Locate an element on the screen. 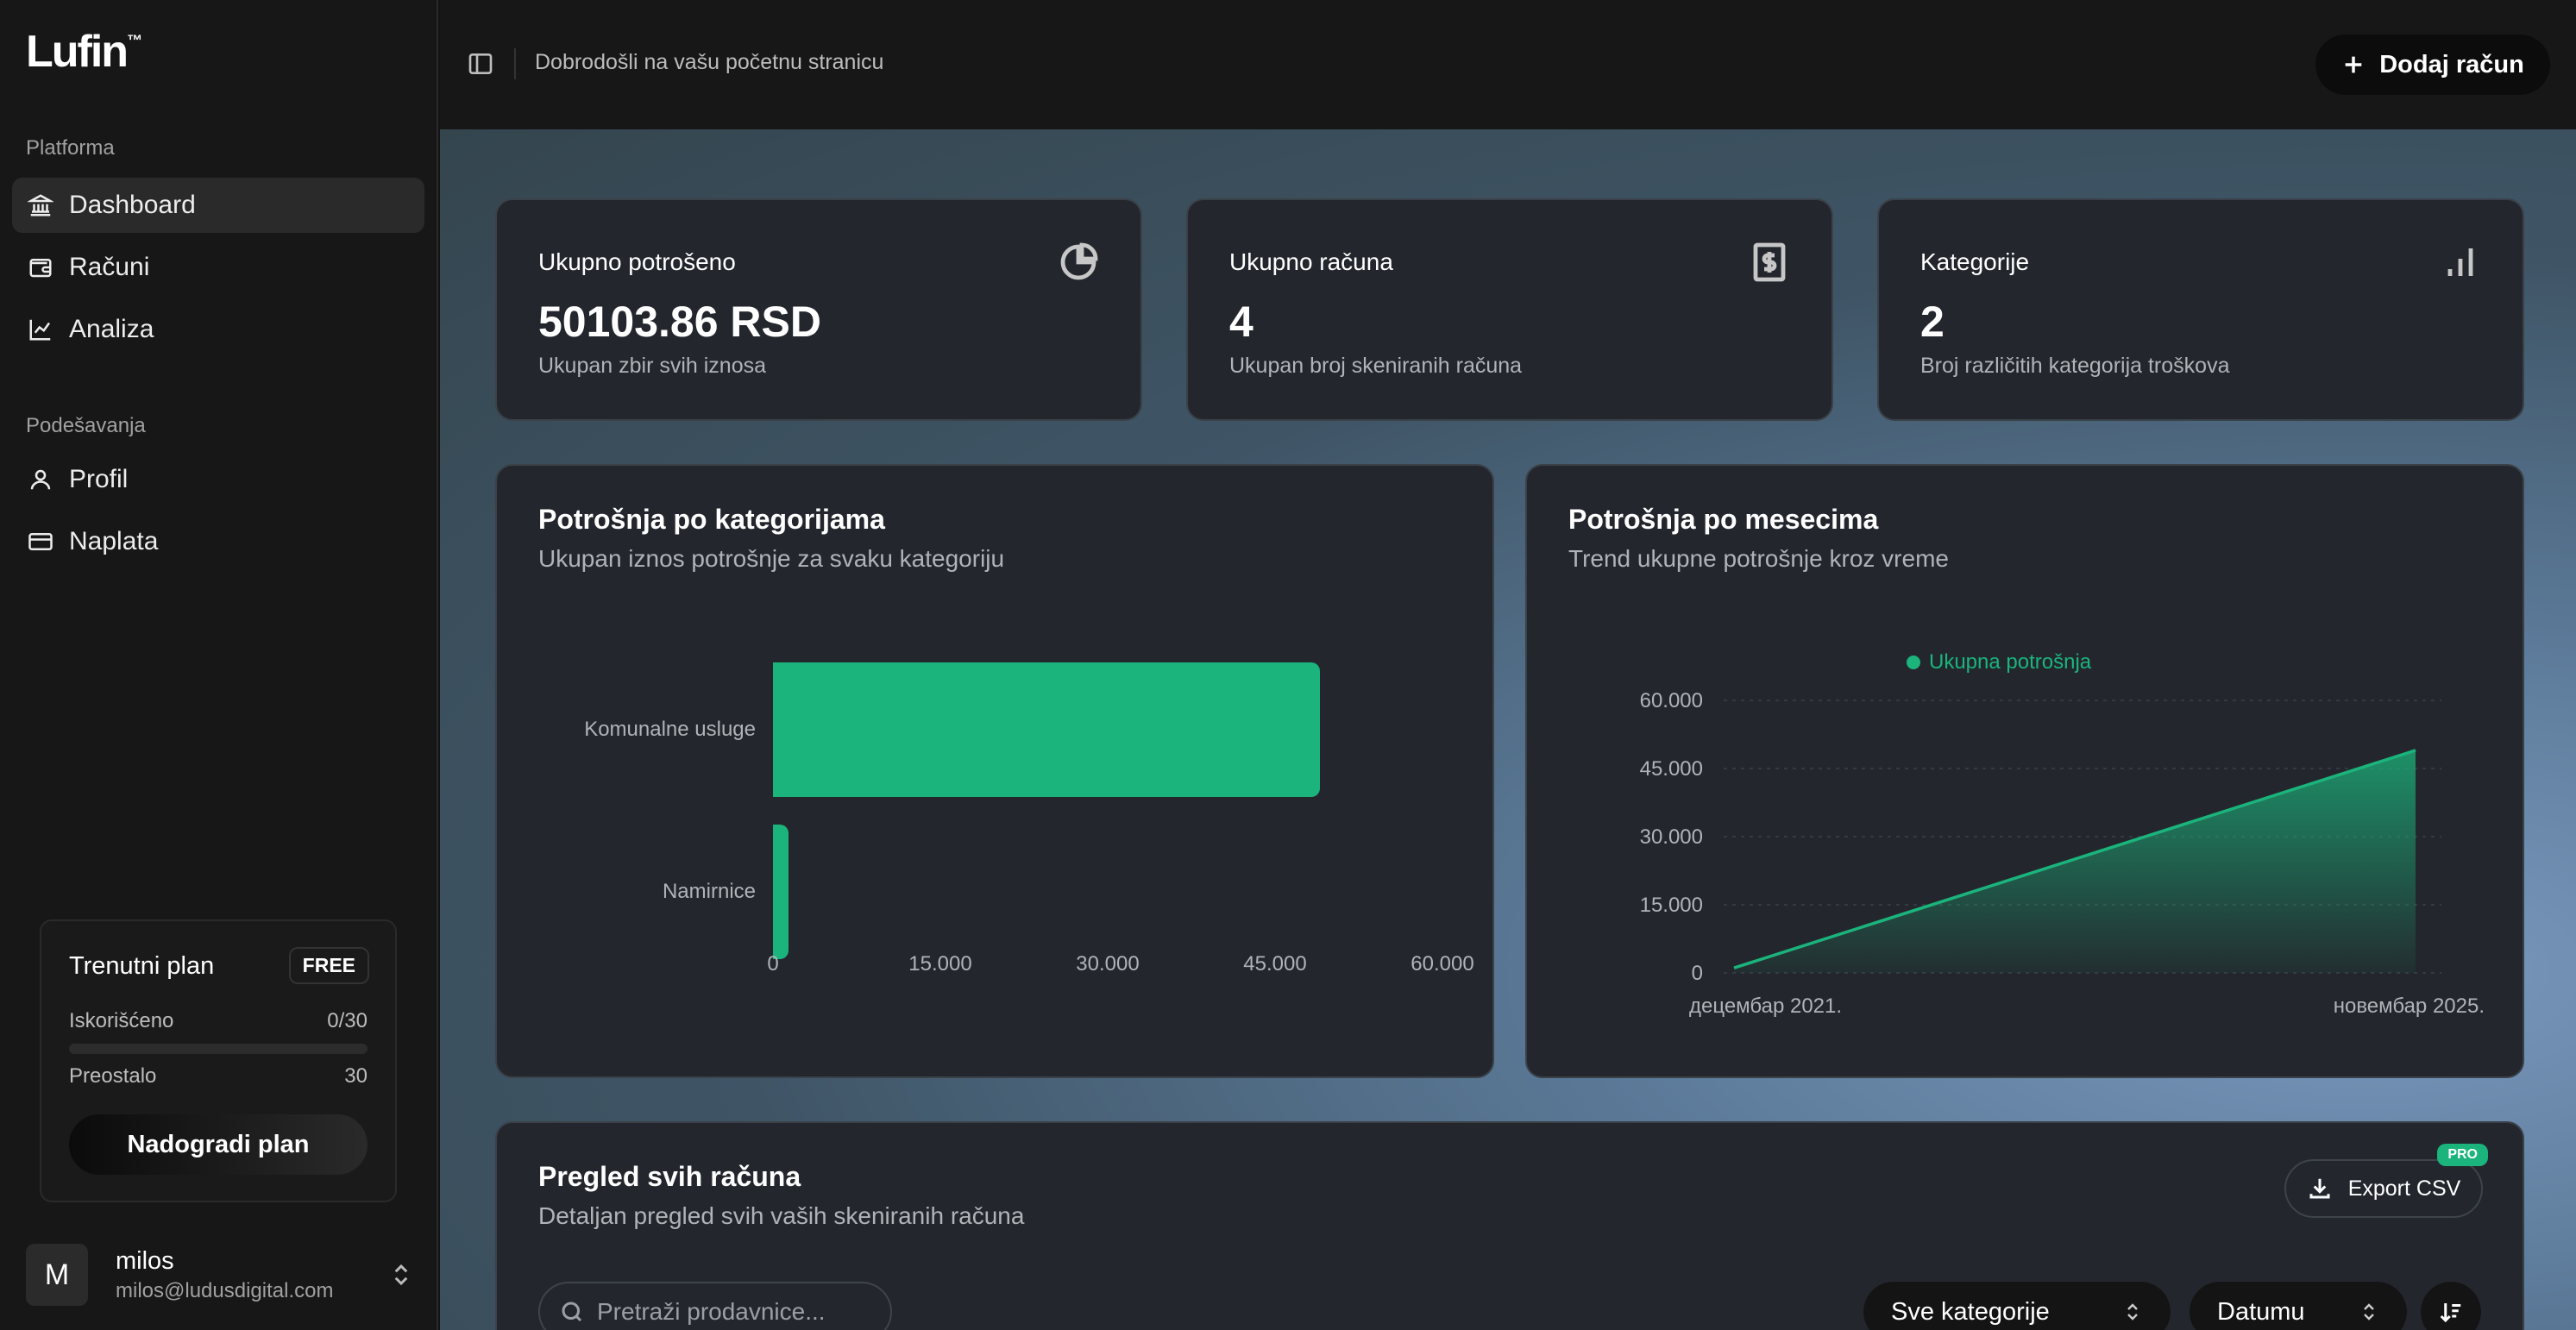 Image resolution: width=2576 pixels, height=1330 pixels. bank-icon is located at coordinates (40, 205).